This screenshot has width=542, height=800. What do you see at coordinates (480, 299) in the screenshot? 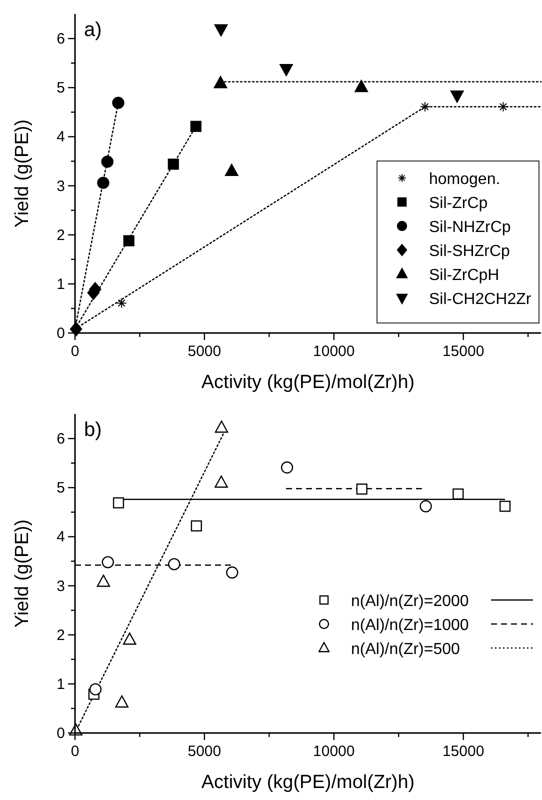
I see `legend-label: Sil-CH2CH2Zr` at bounding box center [480, 299].